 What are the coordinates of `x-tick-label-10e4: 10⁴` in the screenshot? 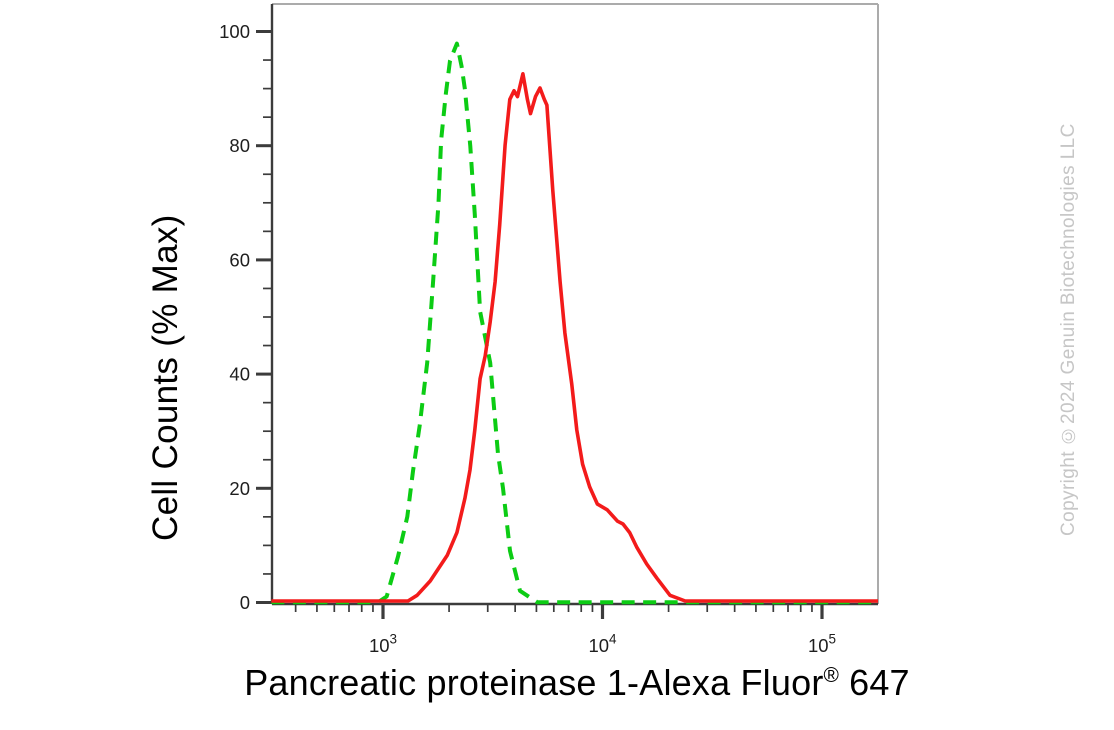 It's located at (602, 644).